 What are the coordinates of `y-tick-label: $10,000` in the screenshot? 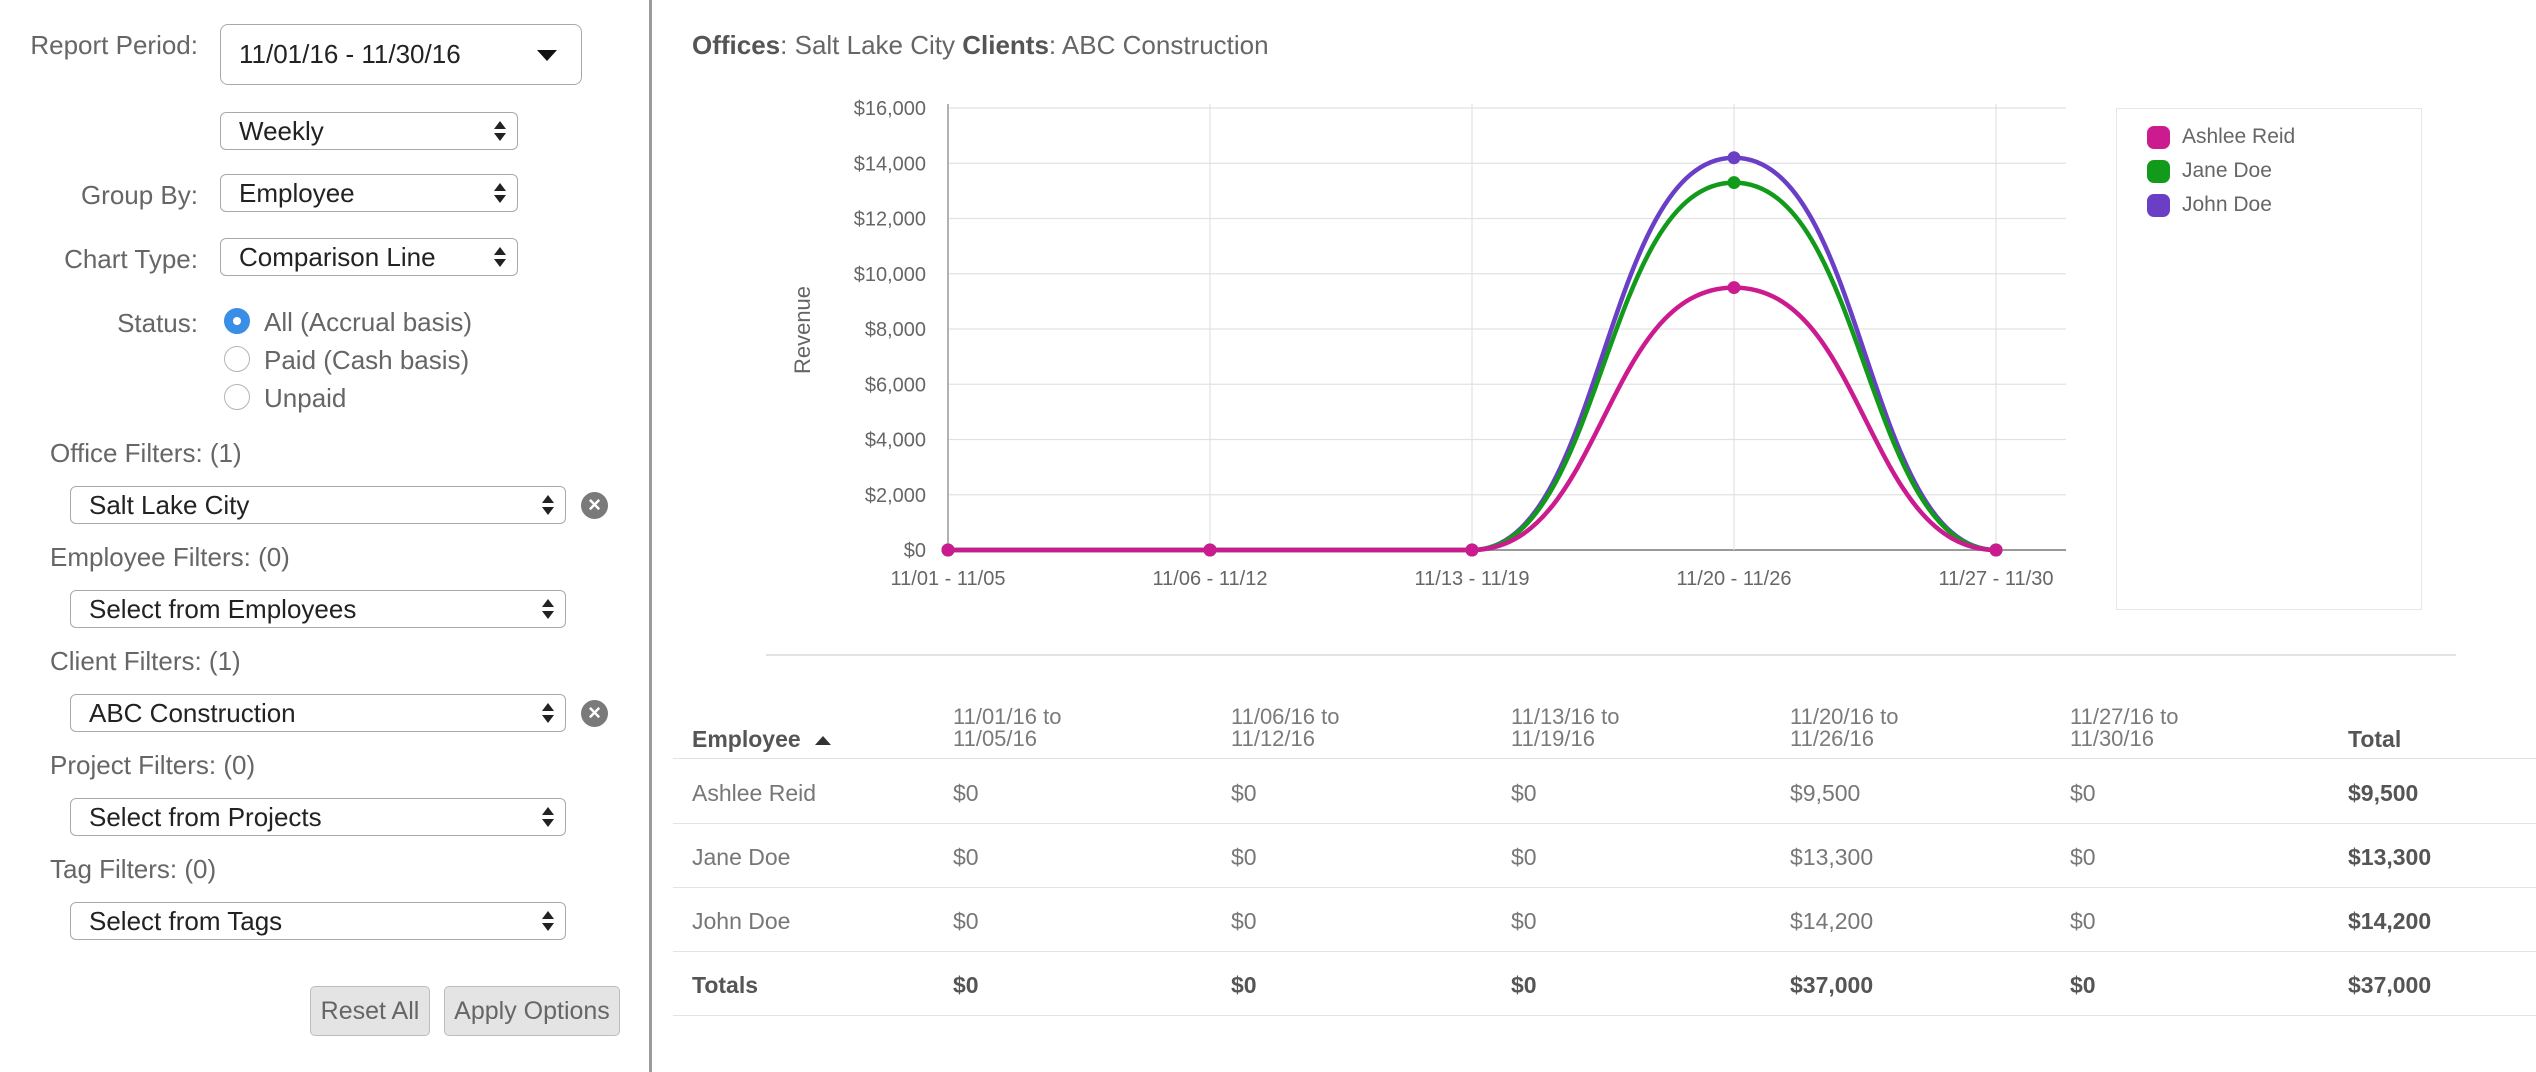 It's located at (890, 275).